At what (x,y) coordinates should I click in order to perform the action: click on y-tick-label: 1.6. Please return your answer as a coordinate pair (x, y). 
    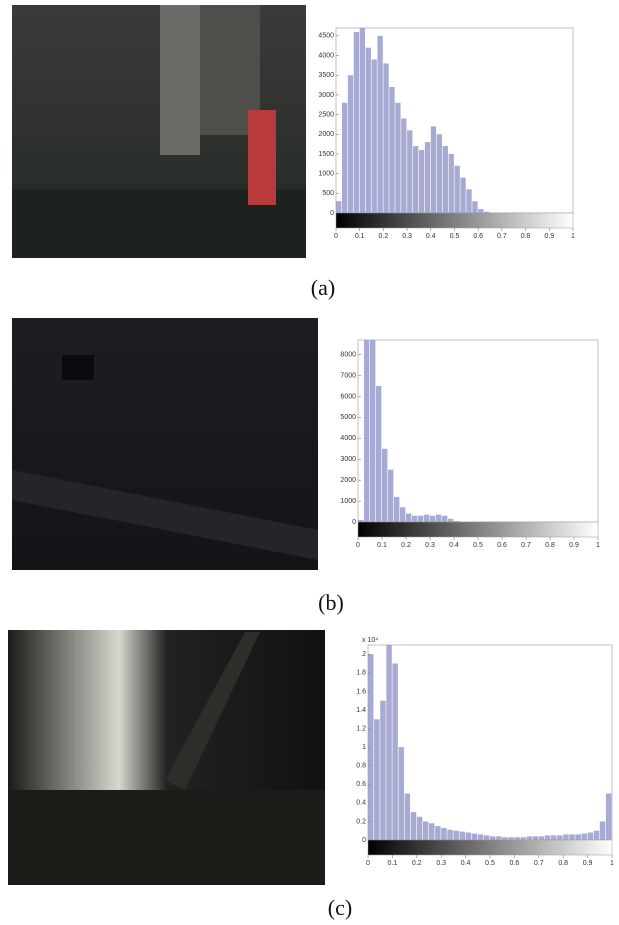
    Looking at the image, I should click on (361, 691).